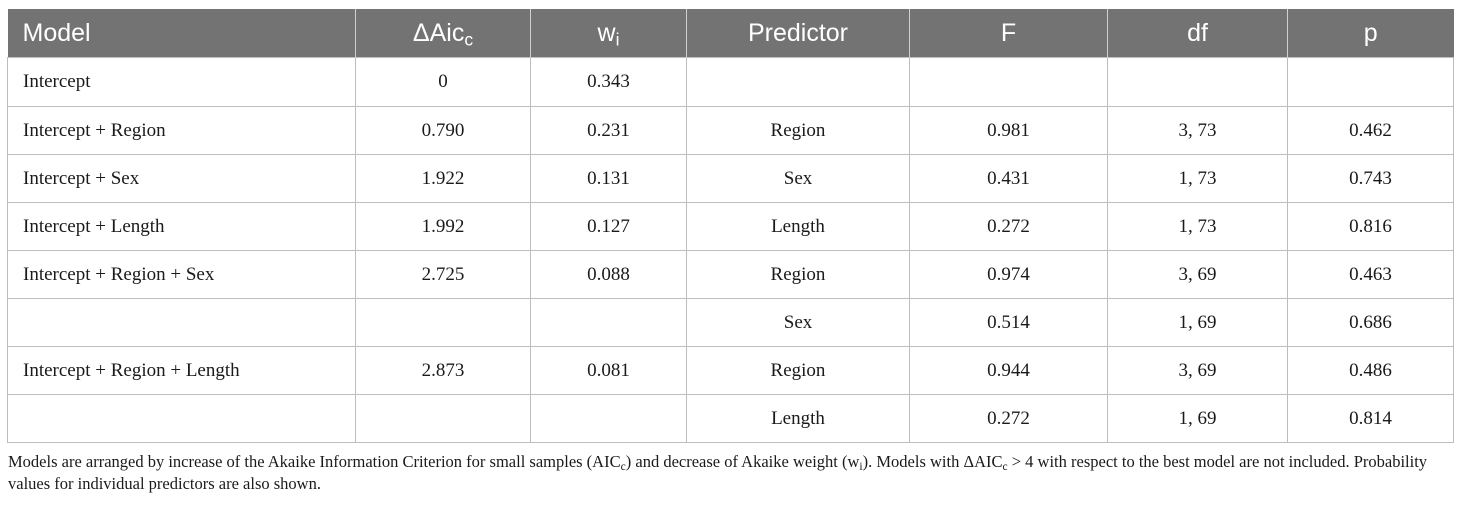 Image resolution: width=1460 pixels, height=508 pixels. Describe the element at coordinates (608, 178) in the screenshot. I see `cell-weight: 0.131` at that location.